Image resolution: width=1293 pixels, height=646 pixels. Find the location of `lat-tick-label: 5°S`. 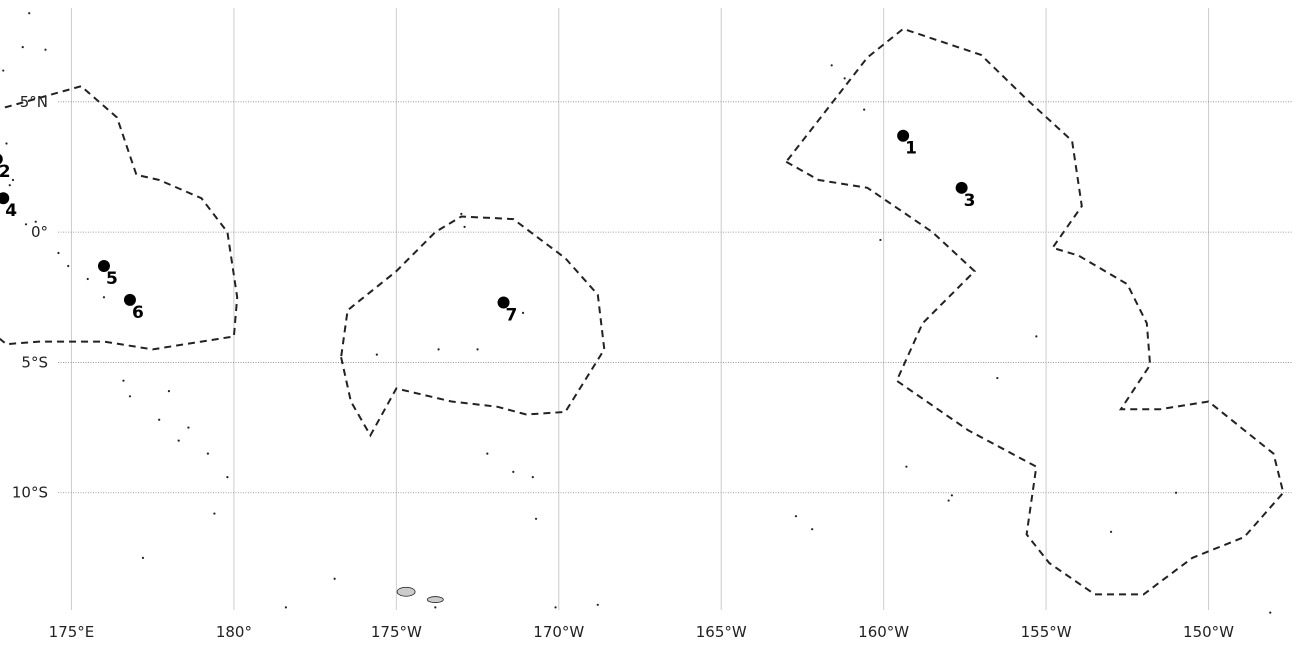

lat-tick-label: 5°S is located at coordinates (34, 362).